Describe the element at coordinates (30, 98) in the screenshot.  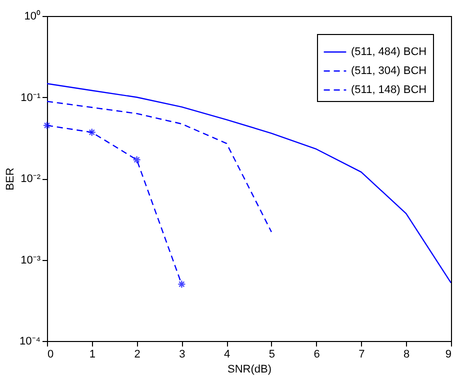
I see `y-tick-label: 10⁻¹` at that location.